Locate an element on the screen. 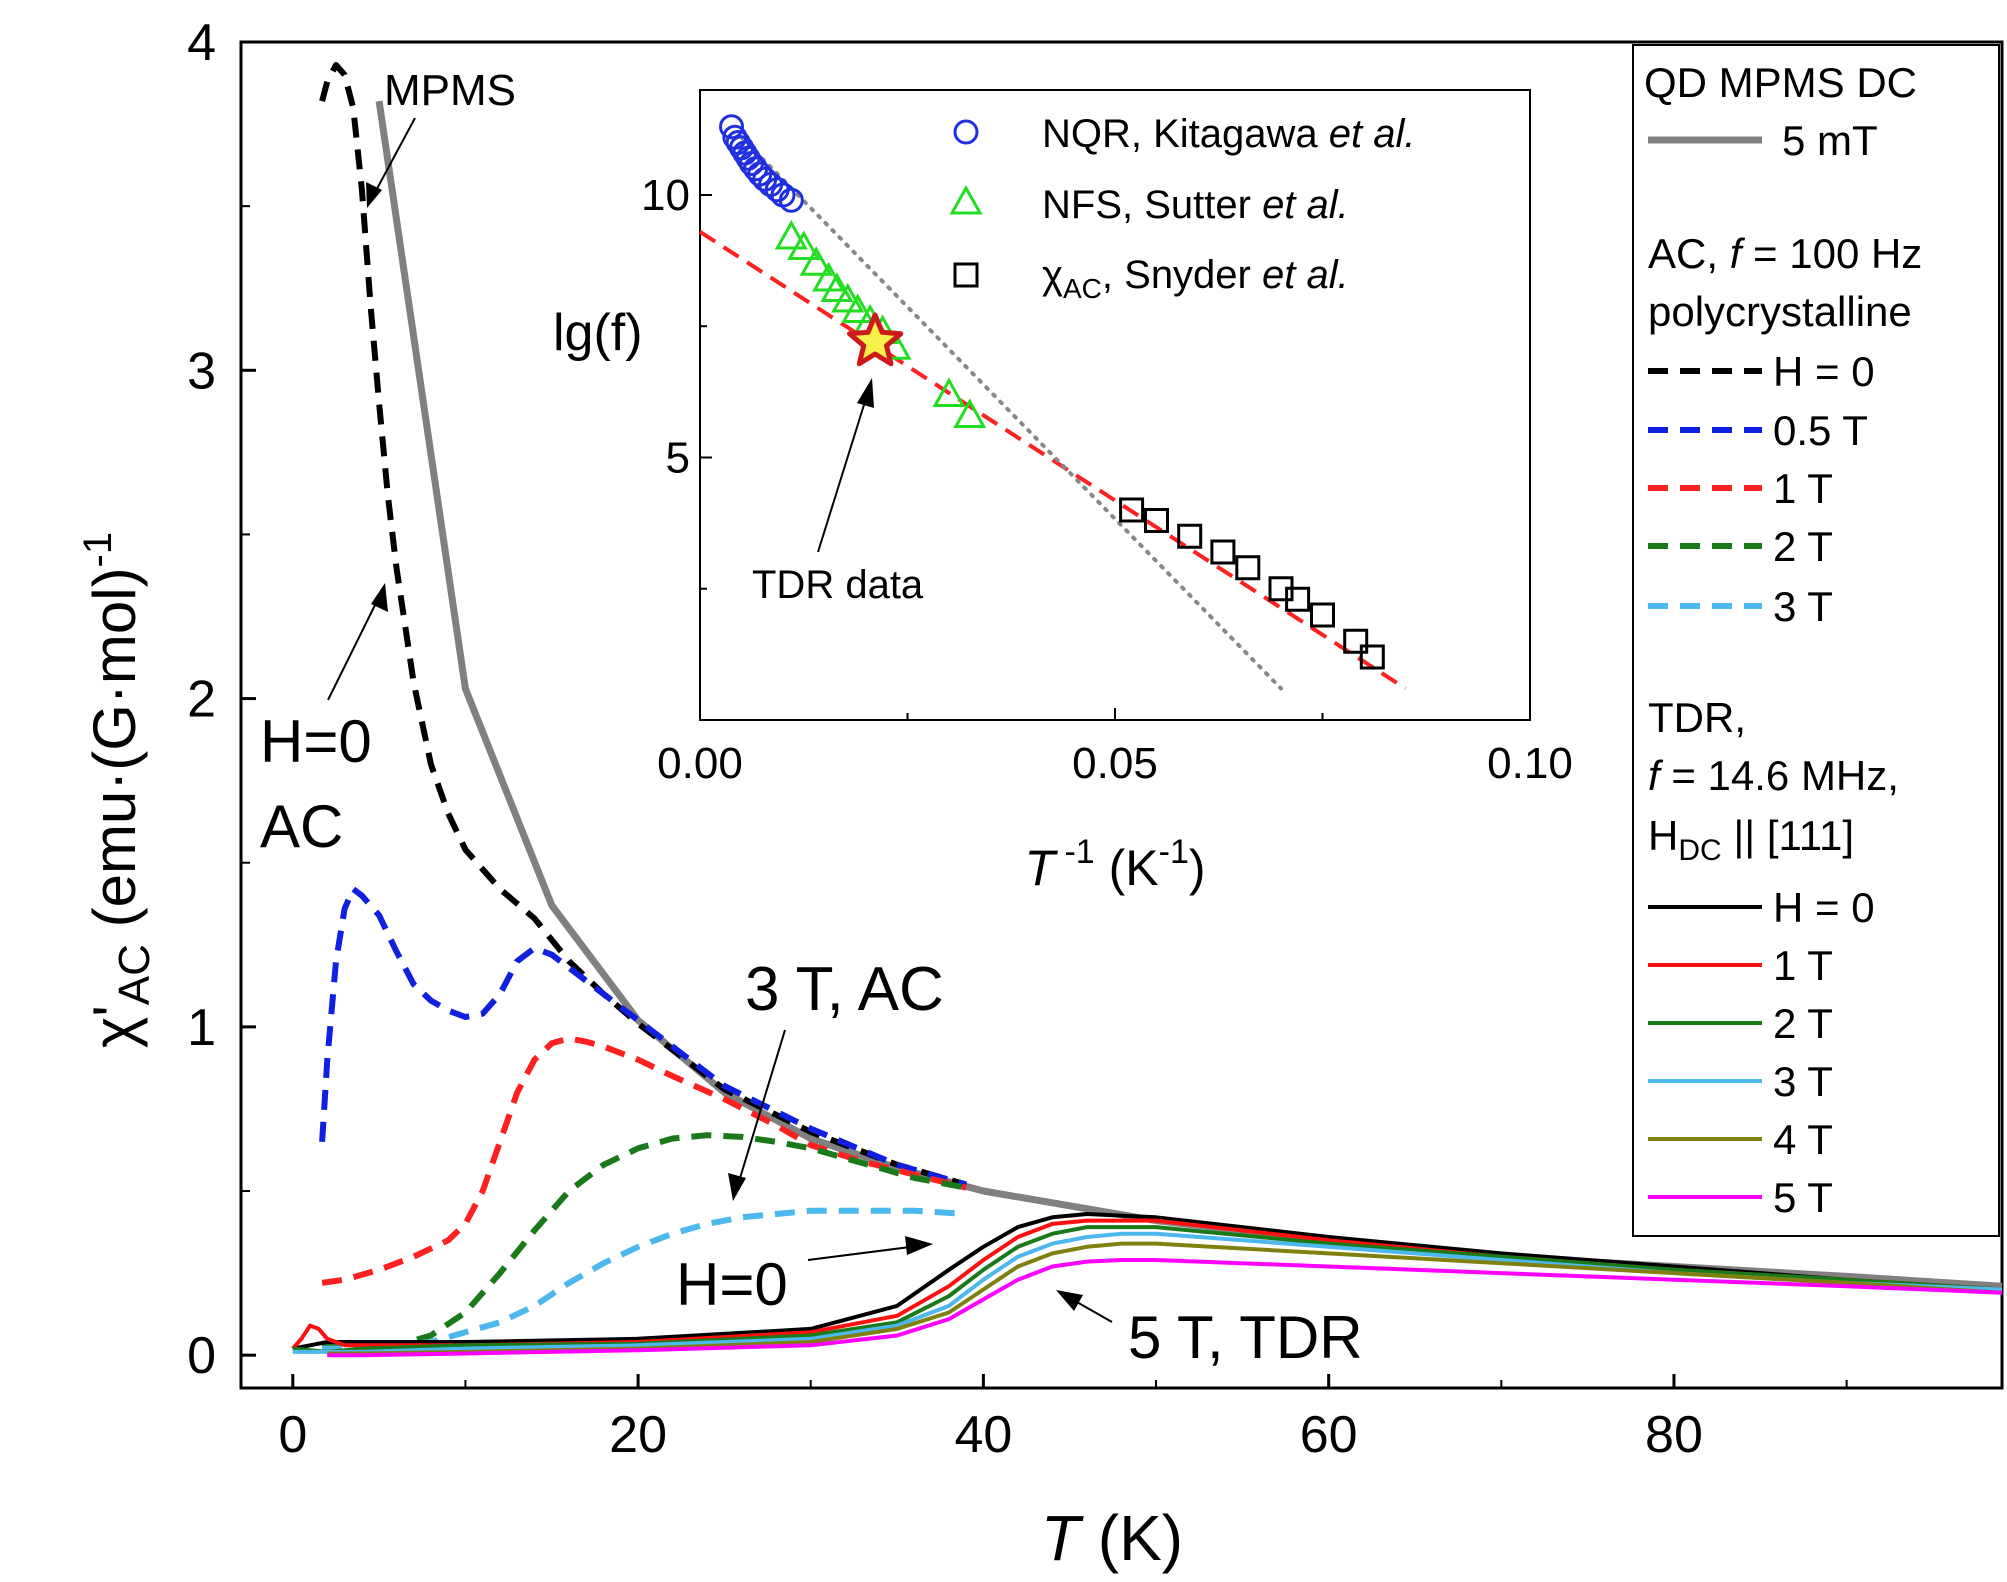 The height and width of the screenshot is (1582, 2007). legend-ac-1-t-label: 1 T is located at coordinates (1803, 488).